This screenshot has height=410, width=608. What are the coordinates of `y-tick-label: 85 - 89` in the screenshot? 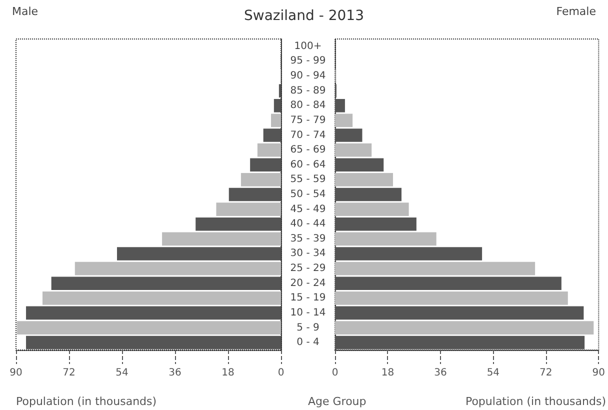 It's located at (308, 90).